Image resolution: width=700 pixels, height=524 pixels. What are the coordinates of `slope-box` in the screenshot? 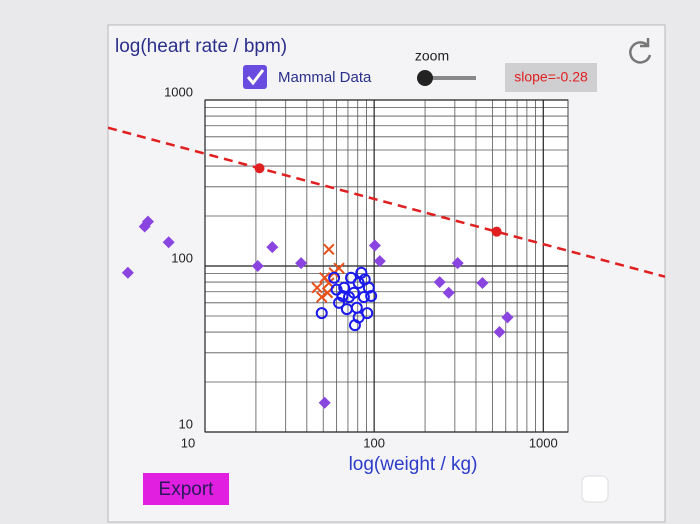 It's located at (551, 77).